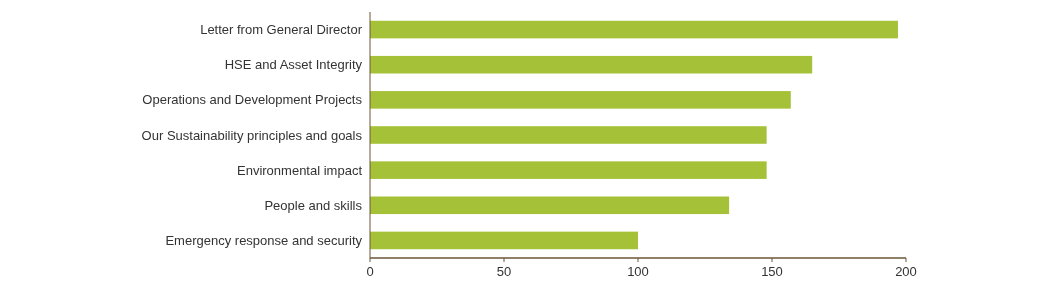 The height and width of the screenshot is (296, 1042). Describe the element at coordinates (906, 271) in the screenshot. I see `x-tick-label: 200` at that location.